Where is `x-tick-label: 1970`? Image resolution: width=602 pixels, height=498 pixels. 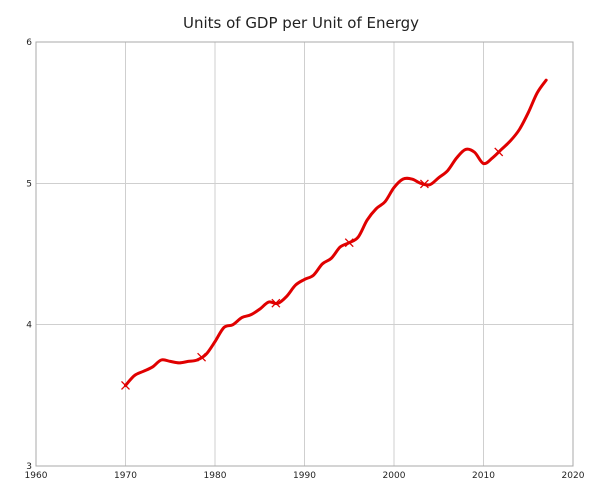 x-tick-label: 1970 is located at coordinates (125, 476).